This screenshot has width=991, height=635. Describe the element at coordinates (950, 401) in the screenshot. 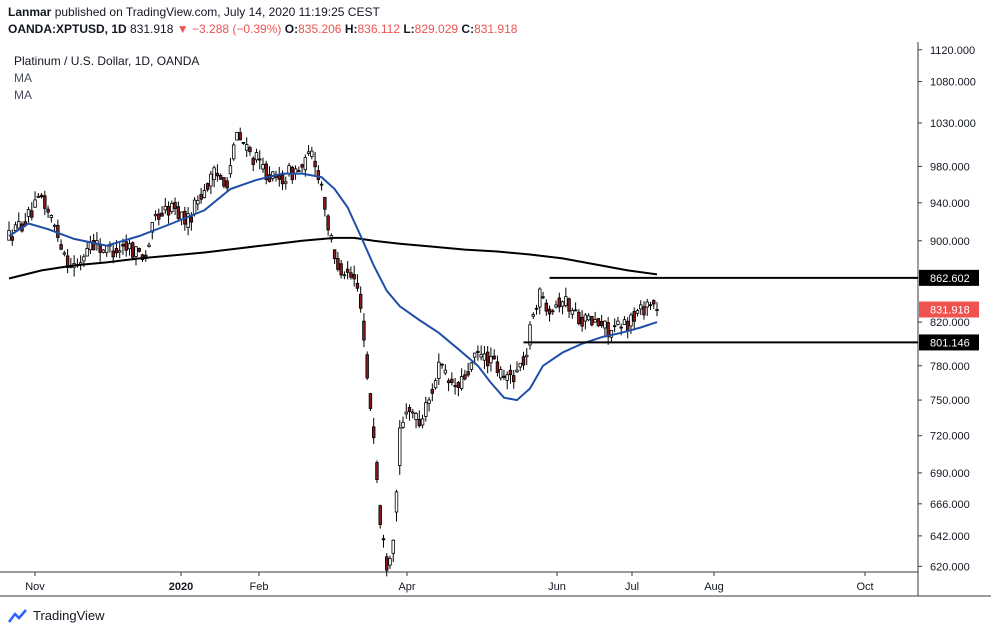

I see `y-tick-label: 750.000` at that location.